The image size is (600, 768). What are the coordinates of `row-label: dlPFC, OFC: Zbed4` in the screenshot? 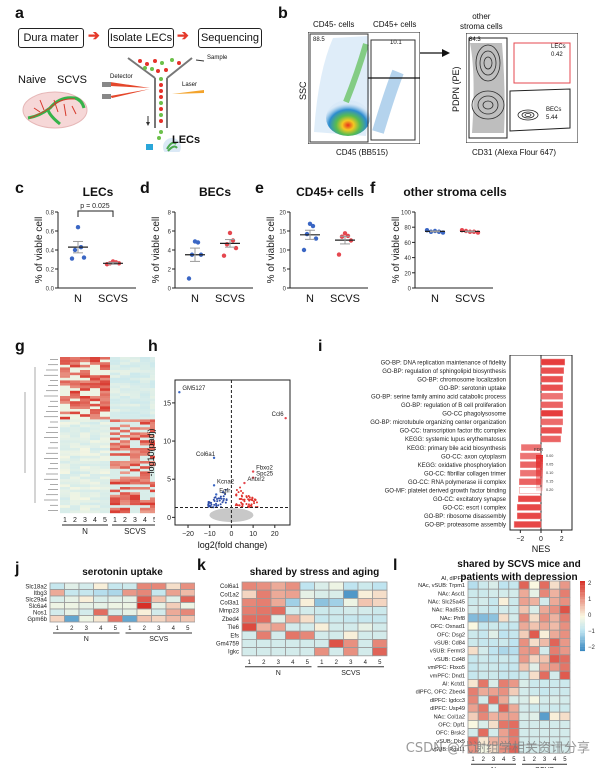 It's located at (440, 693).